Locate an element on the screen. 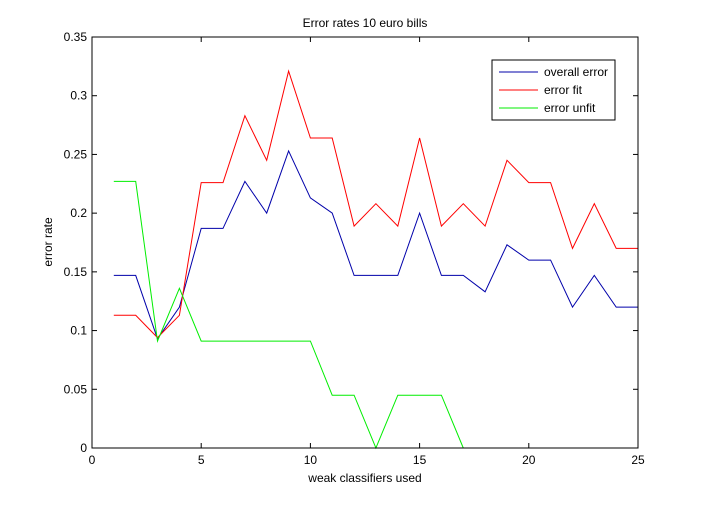 The height and width of the screenshot is (510, 705). chart-title: Error rates 10 euro bills is located at coordinates (365, 23).